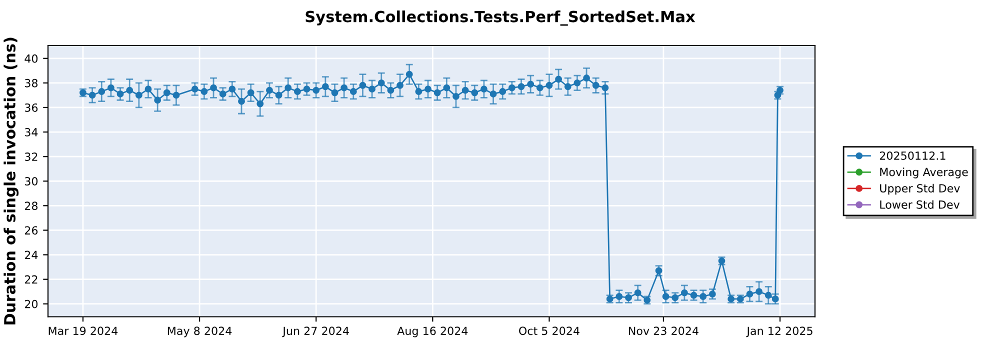 The height and width of the screenshot is (350, 1000). Describe the element at coordinates (31, 254) in the screenshot. I see `y-tick-label: 24` at that location.